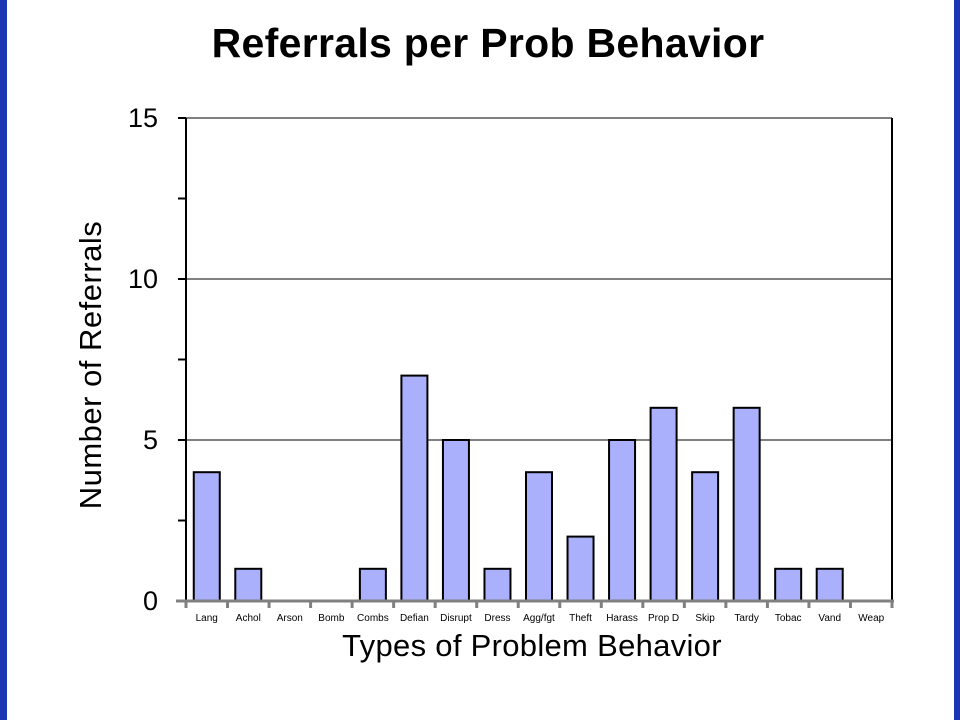 This screenshot has height=720, width=960. I want to click on x-tick-label: Harass, so click(622, 618).